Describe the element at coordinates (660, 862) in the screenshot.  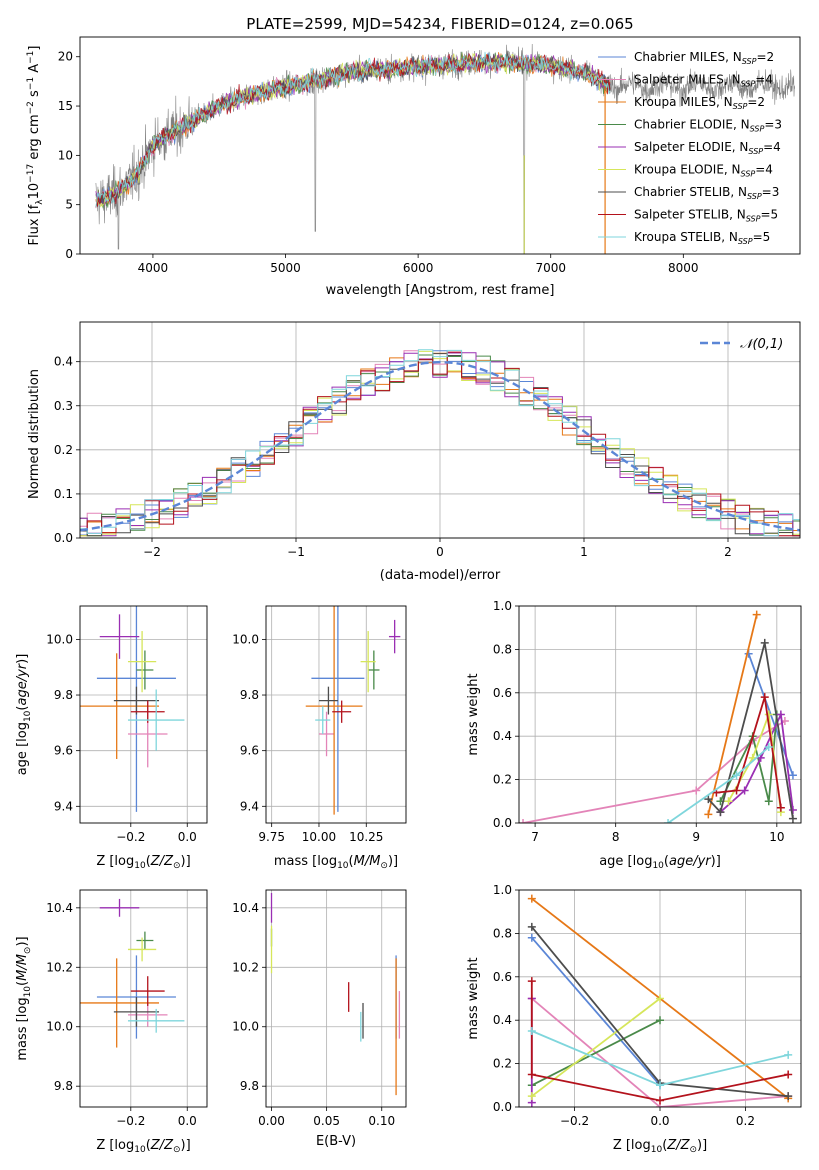
I see `x-axis-label: age [log10(age/yr)]` at that location.